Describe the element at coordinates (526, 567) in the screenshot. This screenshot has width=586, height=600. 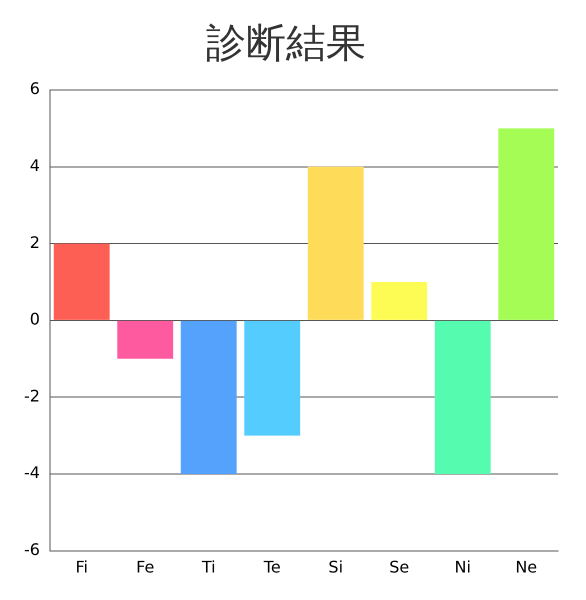
I see `x-tick-label: Ne` at that location.